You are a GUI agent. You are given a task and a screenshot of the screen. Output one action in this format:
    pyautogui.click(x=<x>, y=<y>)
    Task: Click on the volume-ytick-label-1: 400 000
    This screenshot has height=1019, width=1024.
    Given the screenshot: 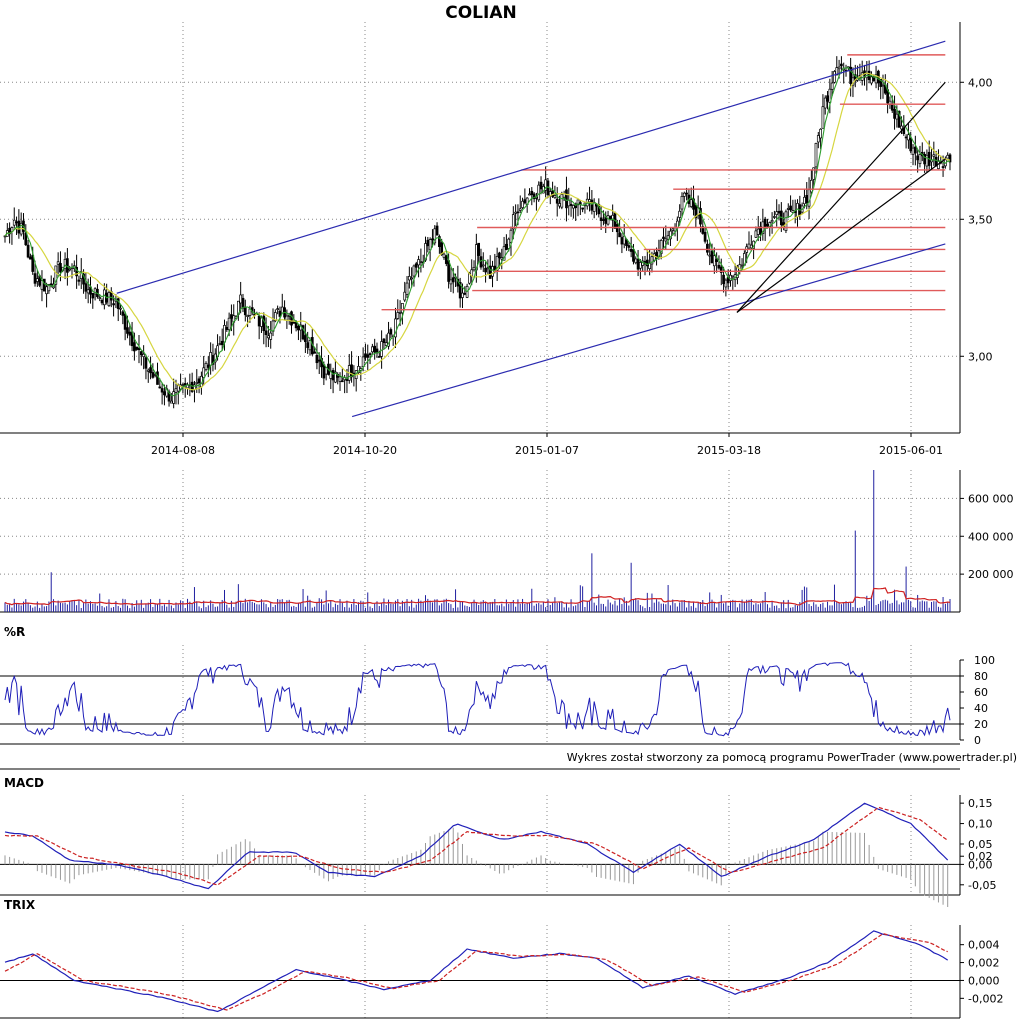 What is the action you would take?
    pyautogui.click(x=991, y=536)
    